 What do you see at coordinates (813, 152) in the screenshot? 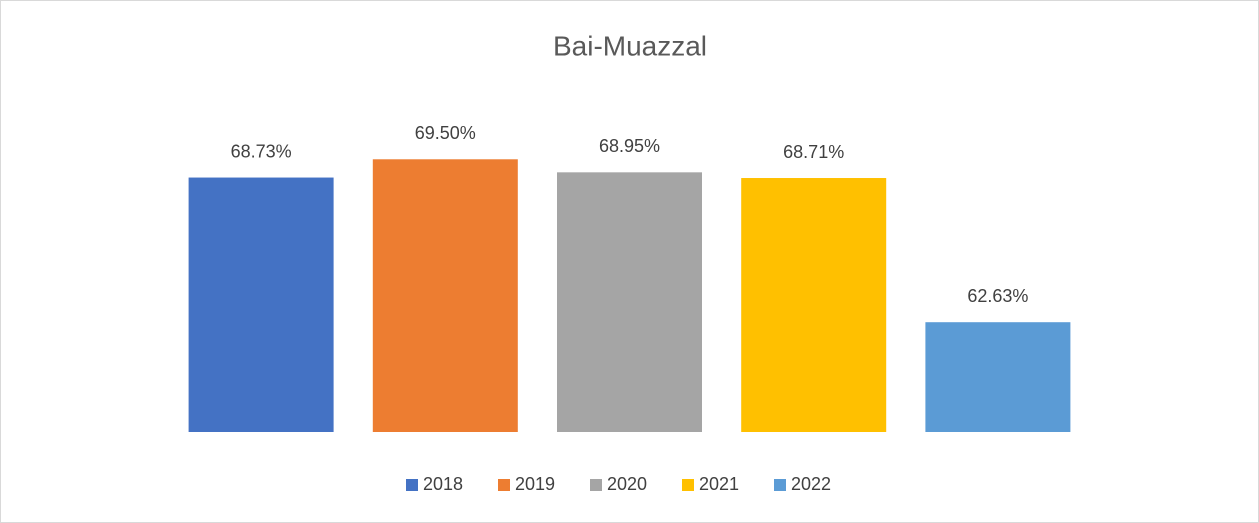
I see `data-label: 68.71%` at bounding box center [813, 152].